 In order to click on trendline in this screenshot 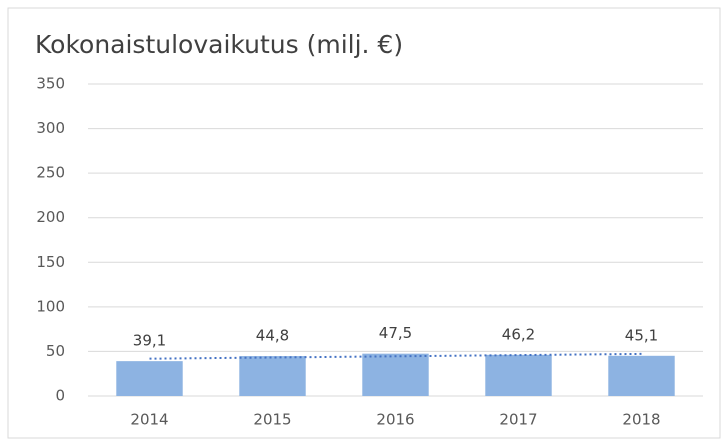, I will do `click(395, 356)`.